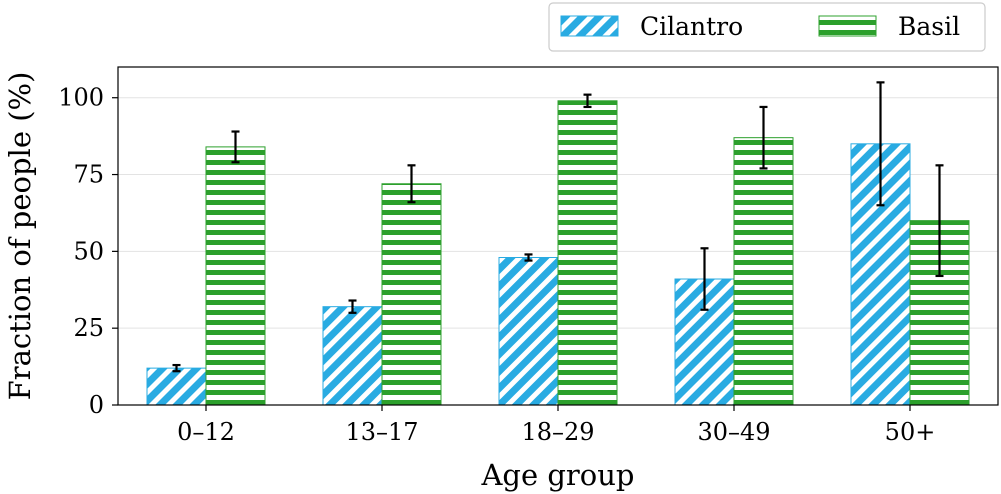 The image size is (1001, 494). I want to click on legend-frame, so click(767, 27).